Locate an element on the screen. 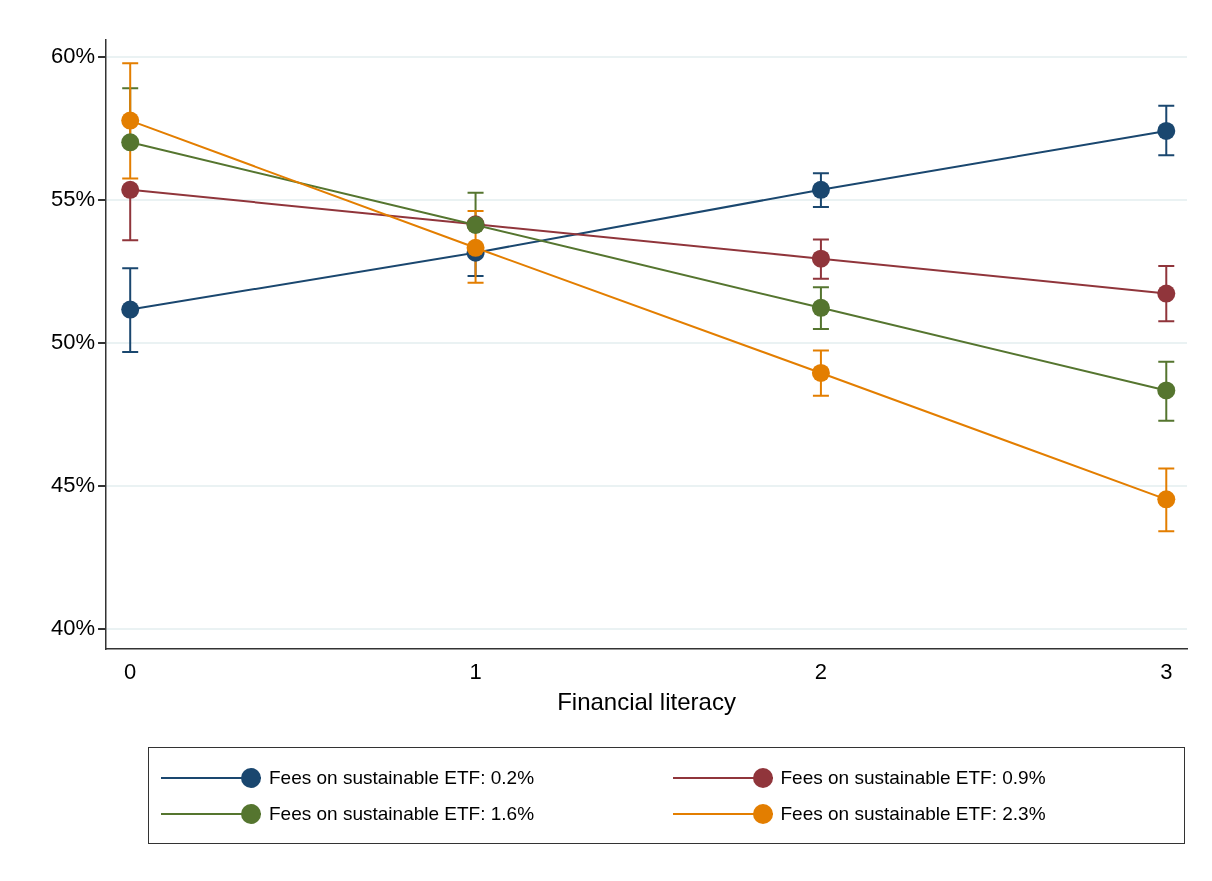  legend-label: Fees on sustainable ETF: 0.2% is located at coordinates (402, 777).